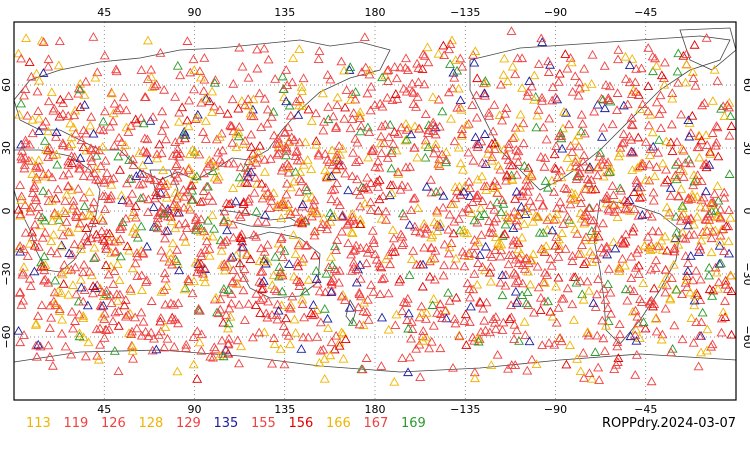 The image size is (750, 450). I want to click on lon-tick-label-bottom: 135, so click(284, 409).